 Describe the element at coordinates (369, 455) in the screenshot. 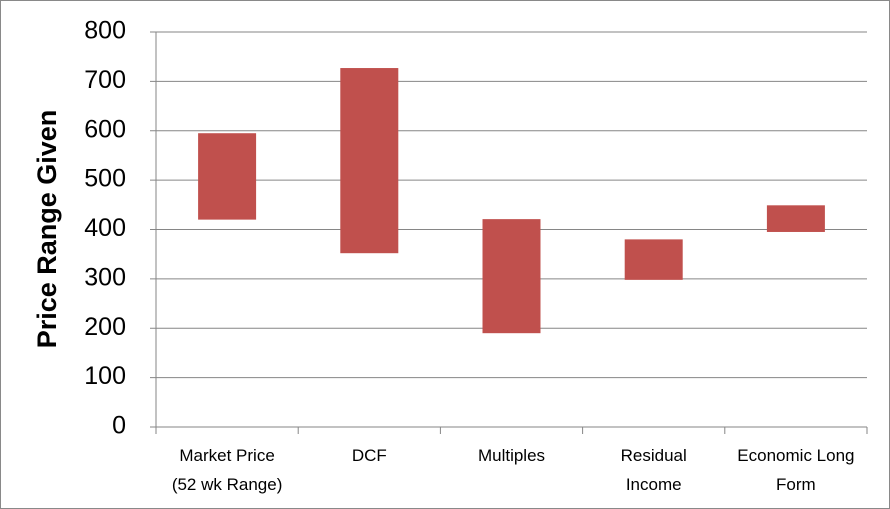

I see `x-tick-label: DCF` at that location.